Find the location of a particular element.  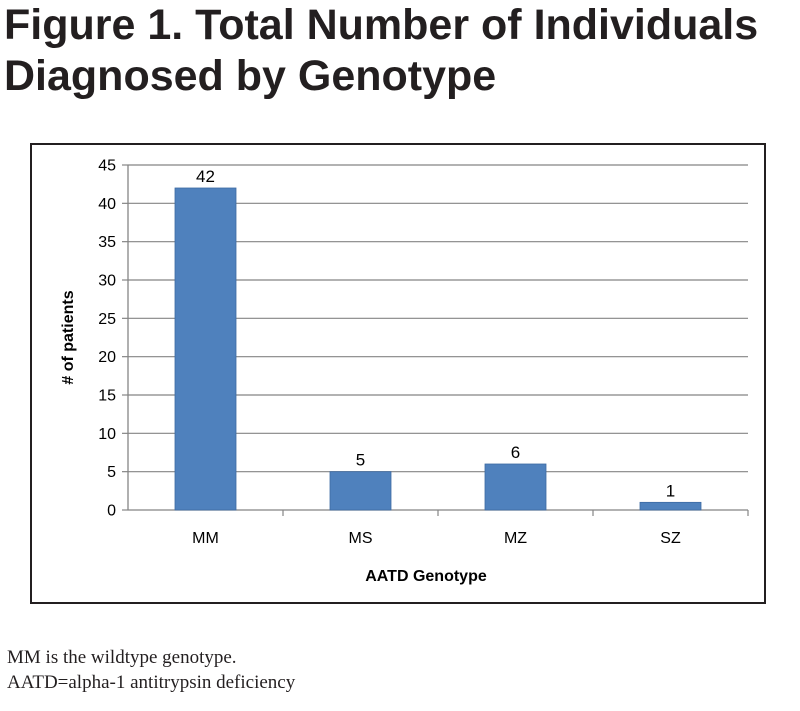

data-label-sz: 1 is located at coordinates (670, 490).